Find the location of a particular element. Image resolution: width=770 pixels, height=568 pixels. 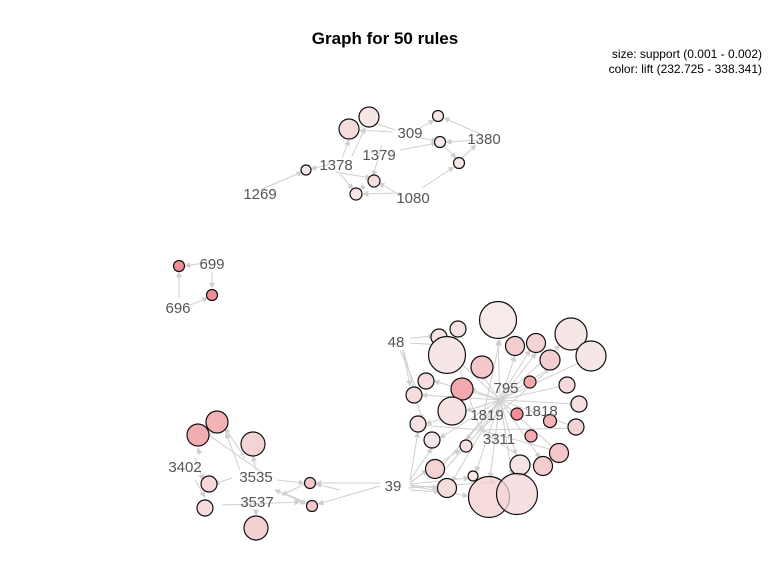

item-label: 39 is located at coordinates (393, 486).